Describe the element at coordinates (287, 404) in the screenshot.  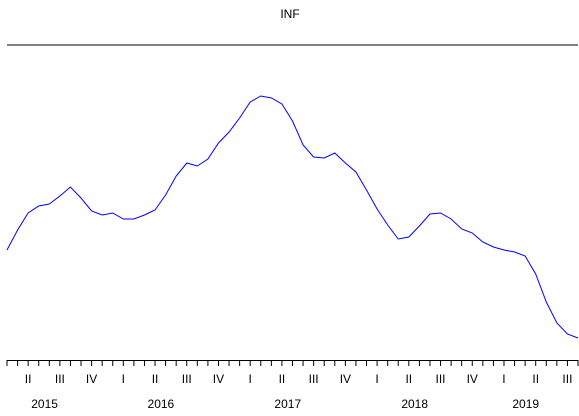
I see `x-group-label: 2017` at that location.